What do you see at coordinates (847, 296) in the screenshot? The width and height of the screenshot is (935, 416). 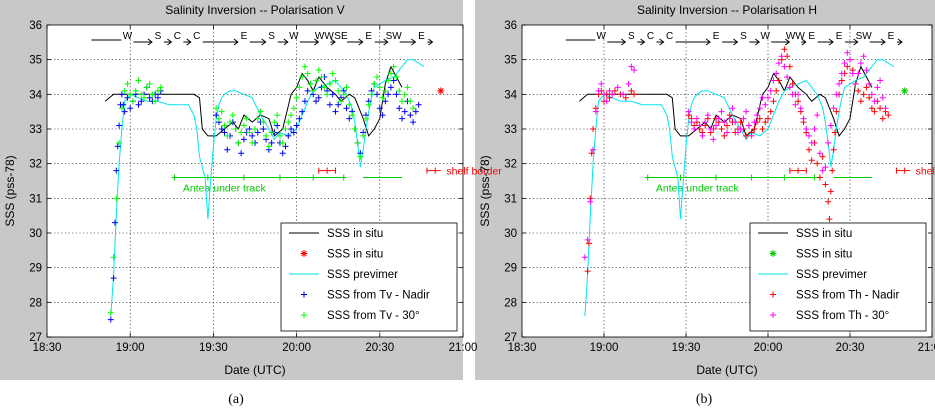 I see `legend-entry: SSS from Th - Nadir` at bounding box center [847, 296].